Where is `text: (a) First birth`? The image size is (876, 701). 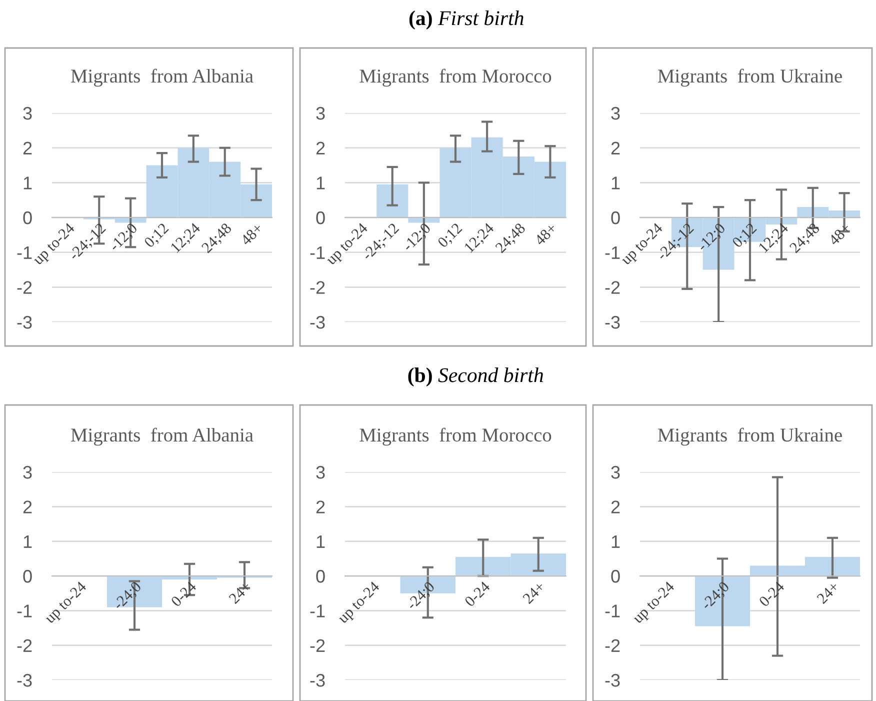 text: (a) First birth is located at coordinates (466, 20).